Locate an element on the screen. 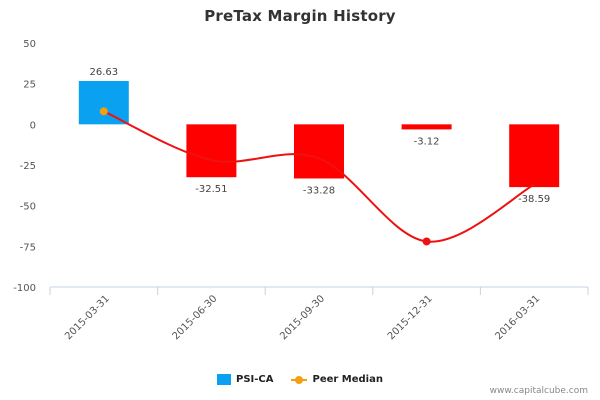 The height and width of the screenshot is (400, 600). legend-item-psi-ca: PSI-CA is located at coordinates (245, 379).